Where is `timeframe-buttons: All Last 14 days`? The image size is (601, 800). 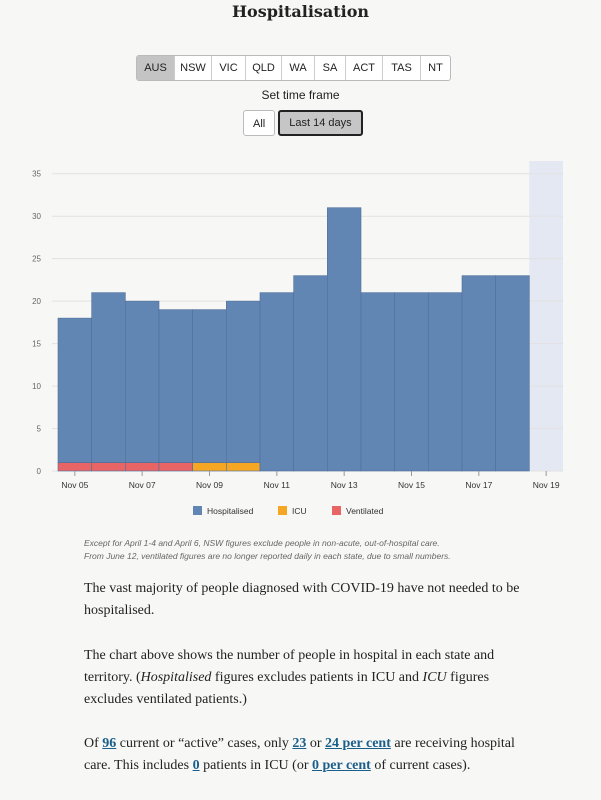 timeframe-buttons: All Last 14 days is located at coordinates (303, 123).